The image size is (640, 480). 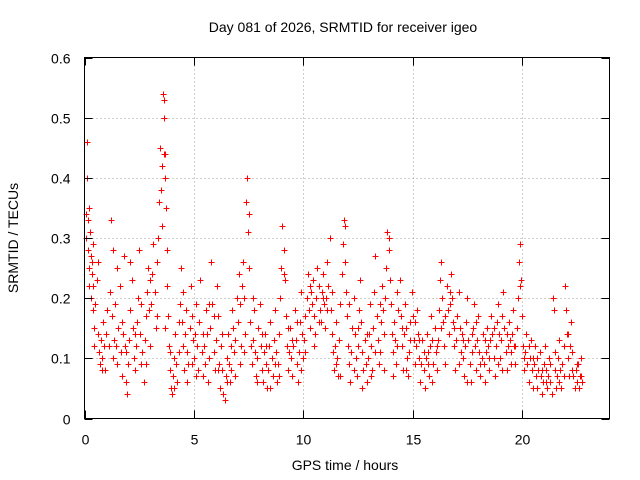 I want to click on x-tick-label: 15, so click(x=414, y=440).